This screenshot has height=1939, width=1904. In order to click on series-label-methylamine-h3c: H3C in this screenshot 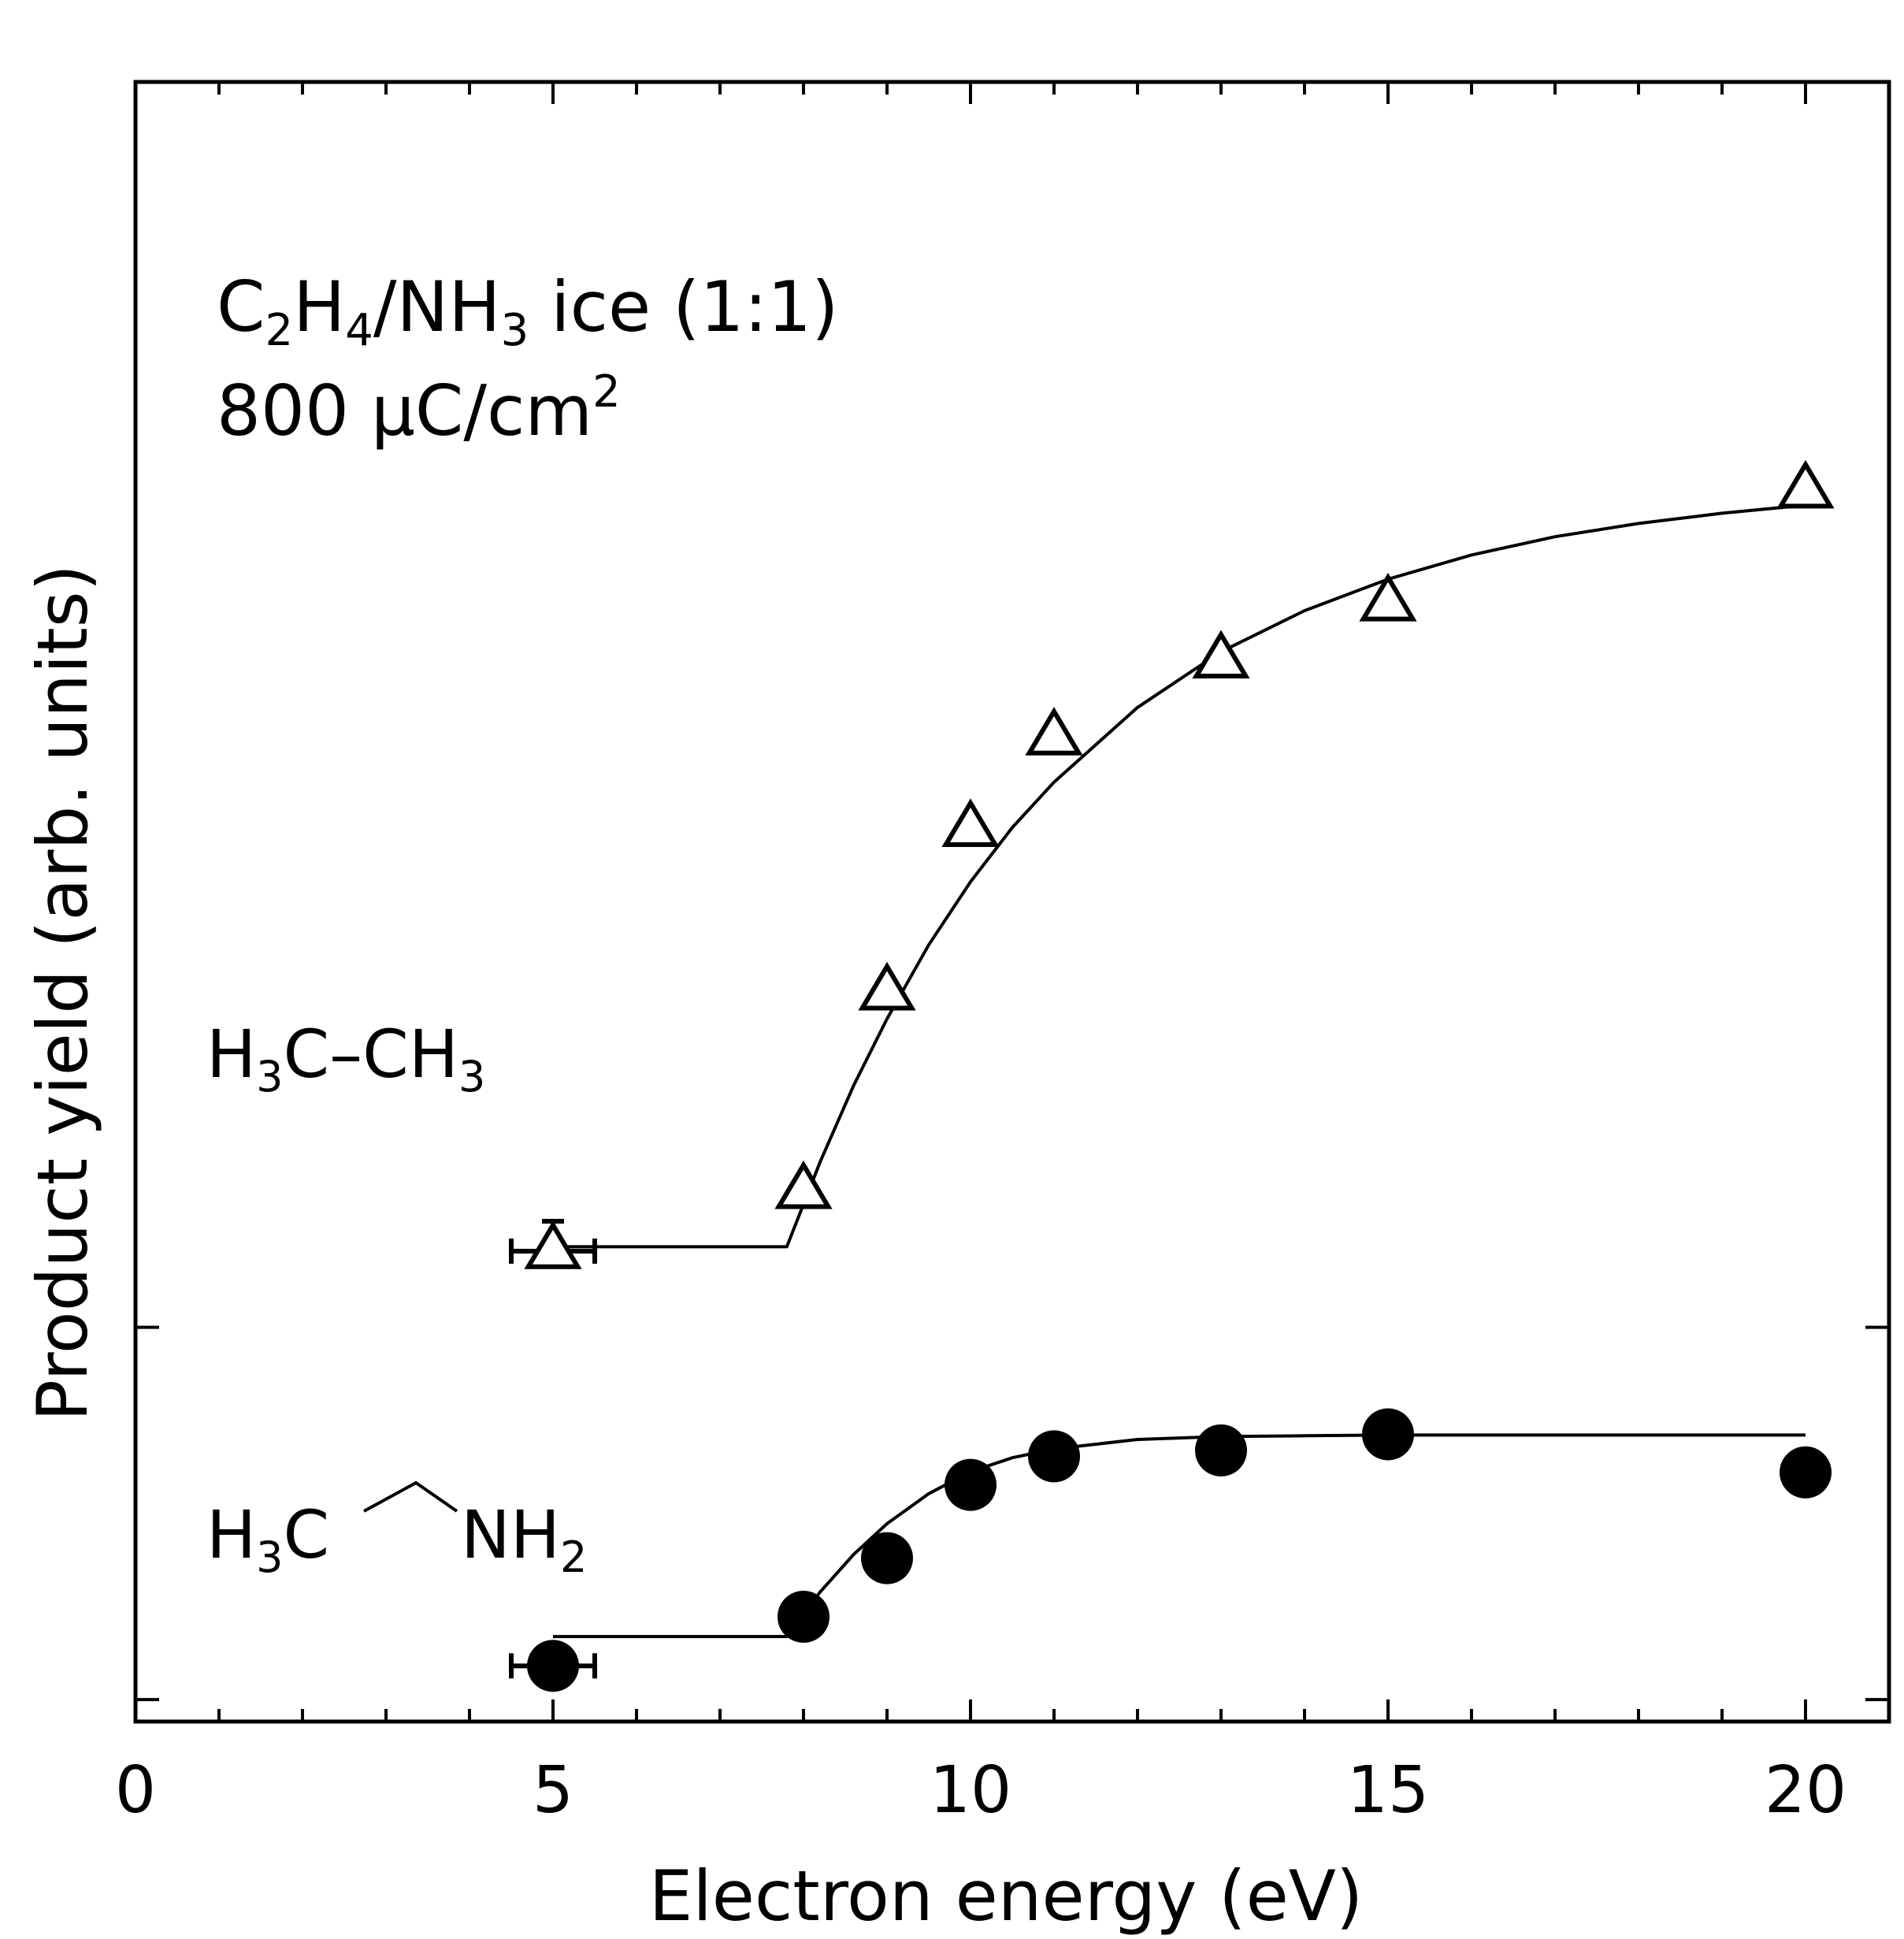, I will do `click(267, 1539)`.